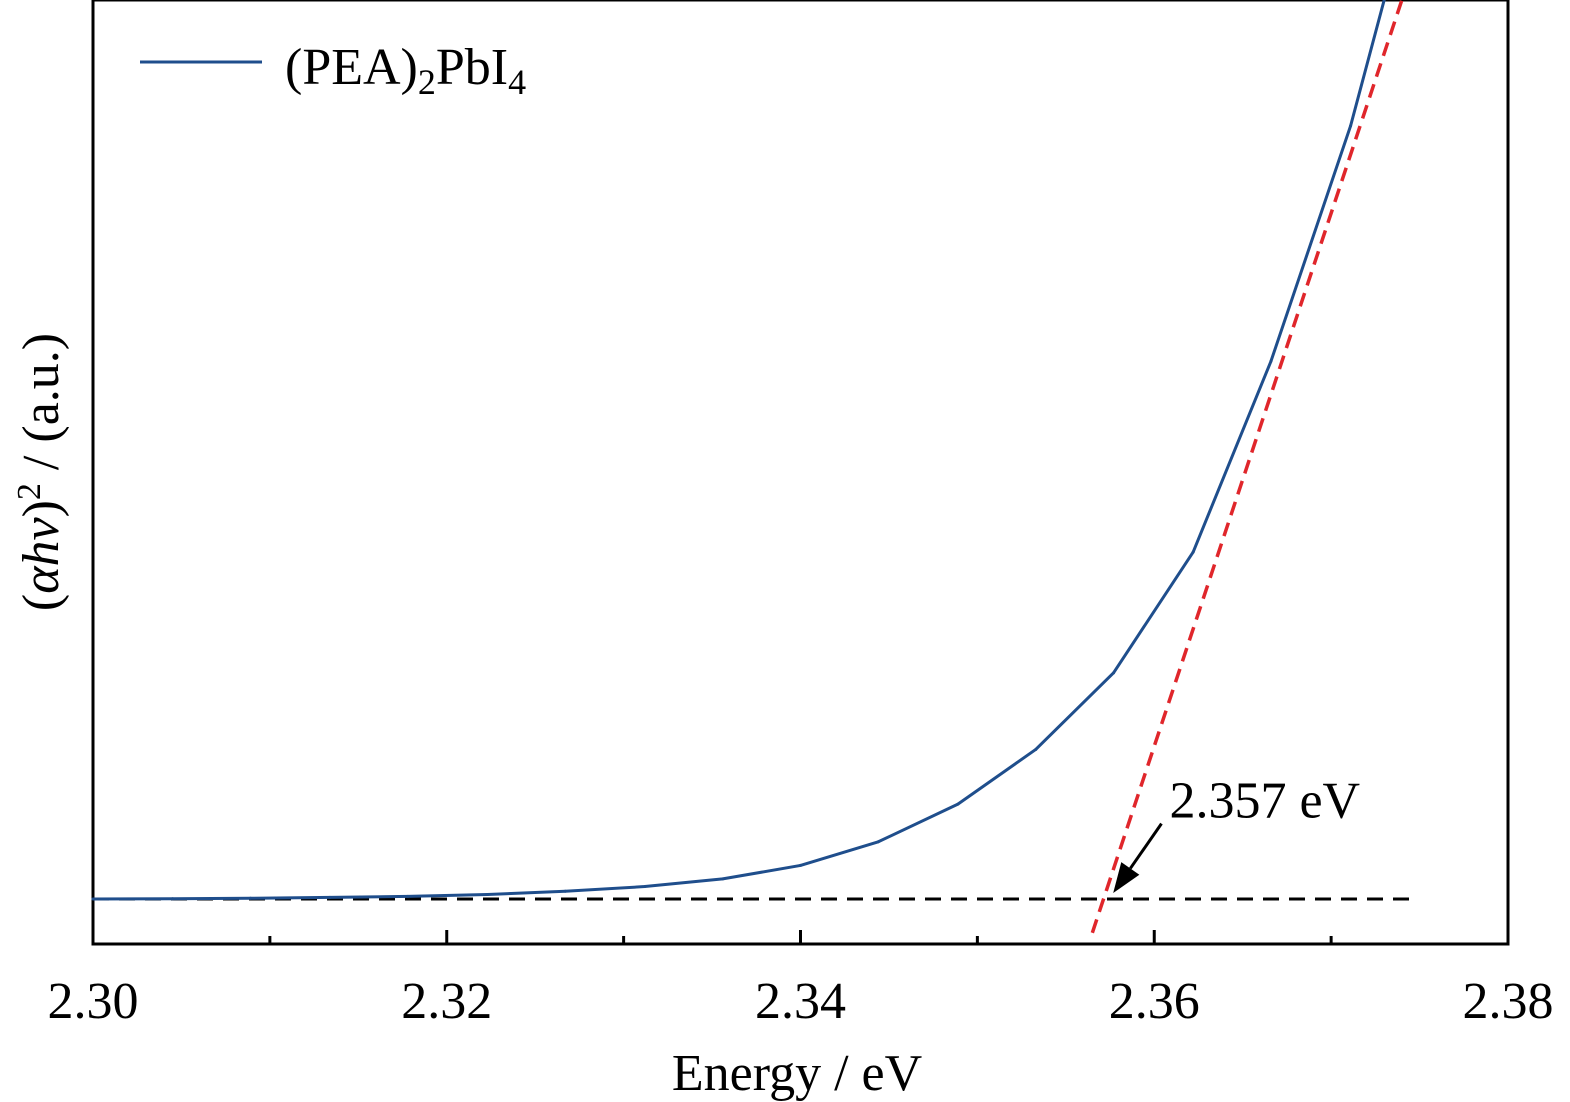 This screenshot has width=1570, height=1102. What do you see at coordinates (1126, 878) in the screenshot?
I see `annotation-arrowhead` at bounding box center [1126, 878].